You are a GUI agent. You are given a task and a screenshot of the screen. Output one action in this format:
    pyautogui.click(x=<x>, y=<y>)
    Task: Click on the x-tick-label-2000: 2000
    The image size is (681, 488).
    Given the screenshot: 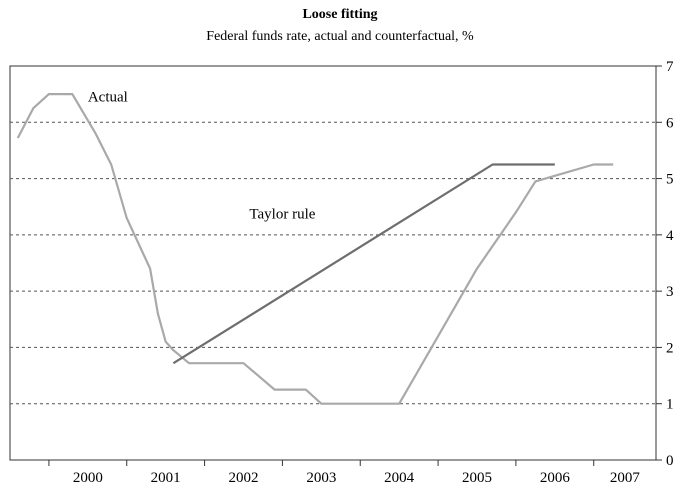 What is the action you would take?
    pyautogui.click(x=88, y=478)
    